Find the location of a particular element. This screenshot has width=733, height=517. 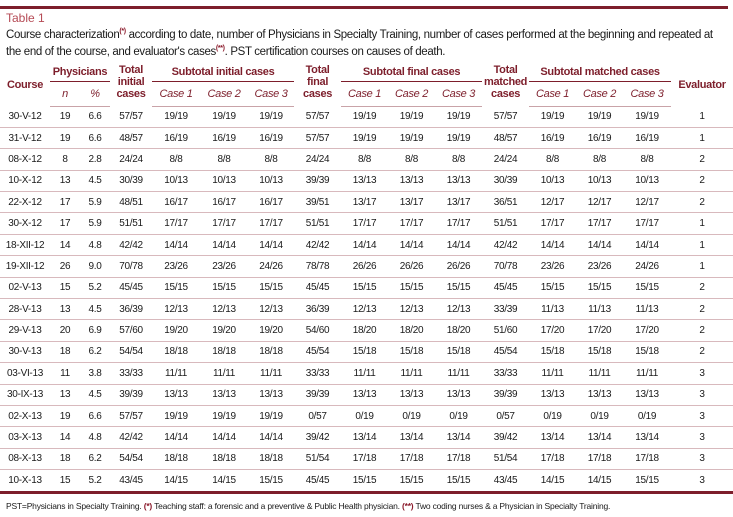

table-cell: 17/17 is located at coordinates (176, 223).